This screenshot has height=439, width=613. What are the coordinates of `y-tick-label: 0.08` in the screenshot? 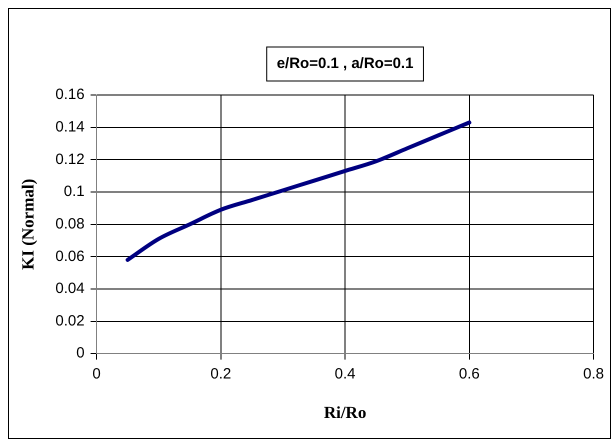 It's located at (70, 223).